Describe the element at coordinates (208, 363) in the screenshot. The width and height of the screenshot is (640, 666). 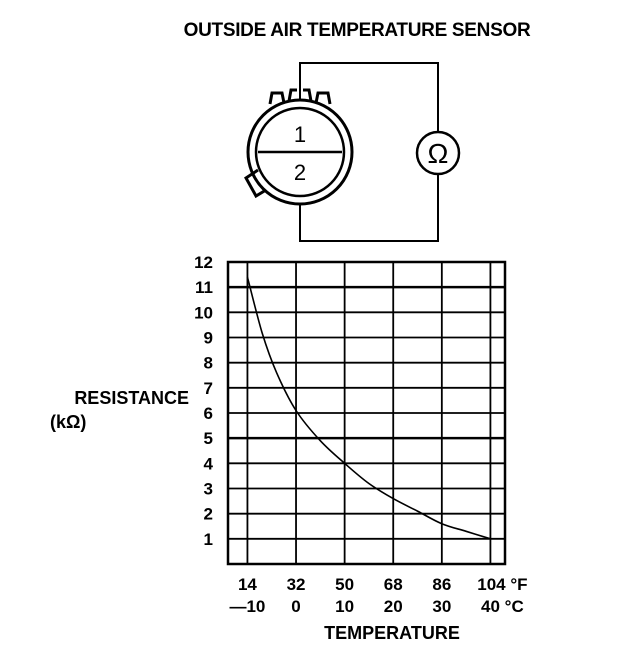
I see `y-tick-label: 8` at that location.